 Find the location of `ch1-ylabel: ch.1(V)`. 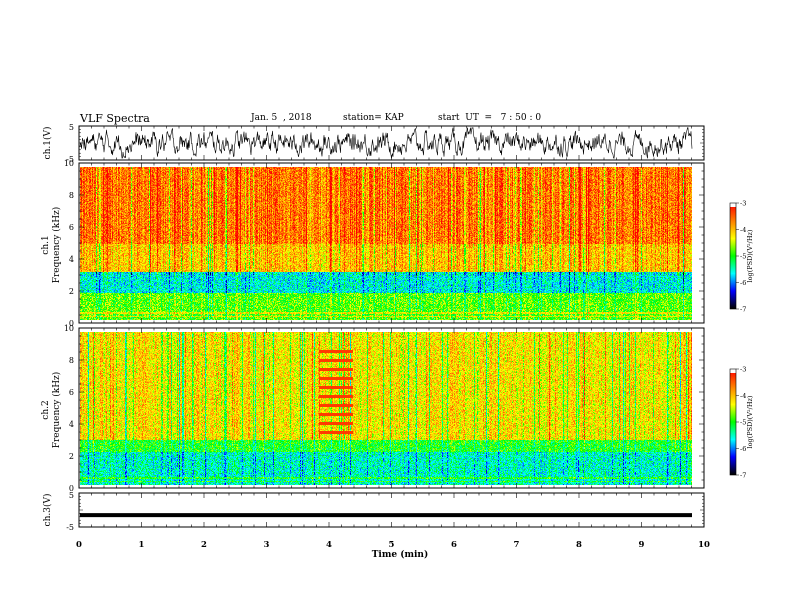

ch1-ylabel: ch.1(V) is located at coordinates (47, 143).